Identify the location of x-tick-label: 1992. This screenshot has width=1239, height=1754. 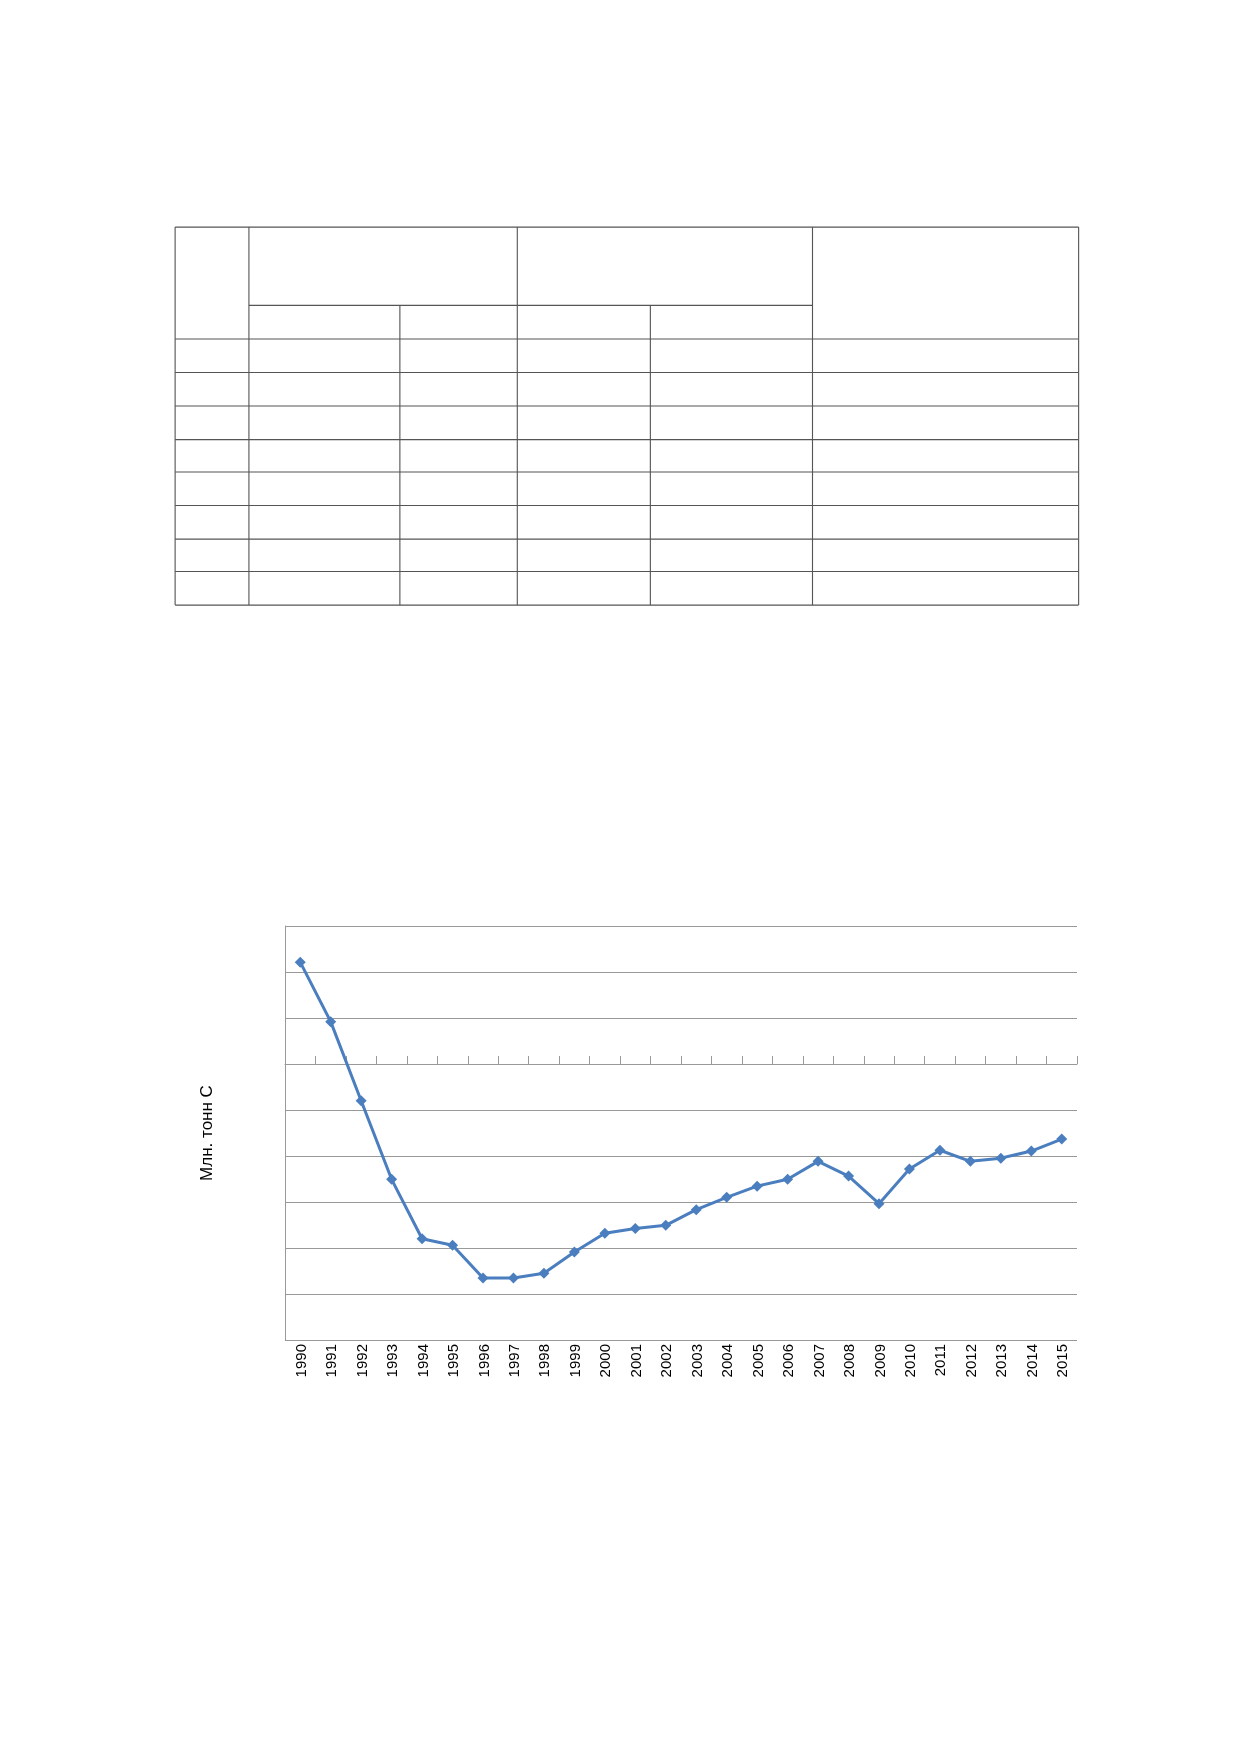
(361, 1361).